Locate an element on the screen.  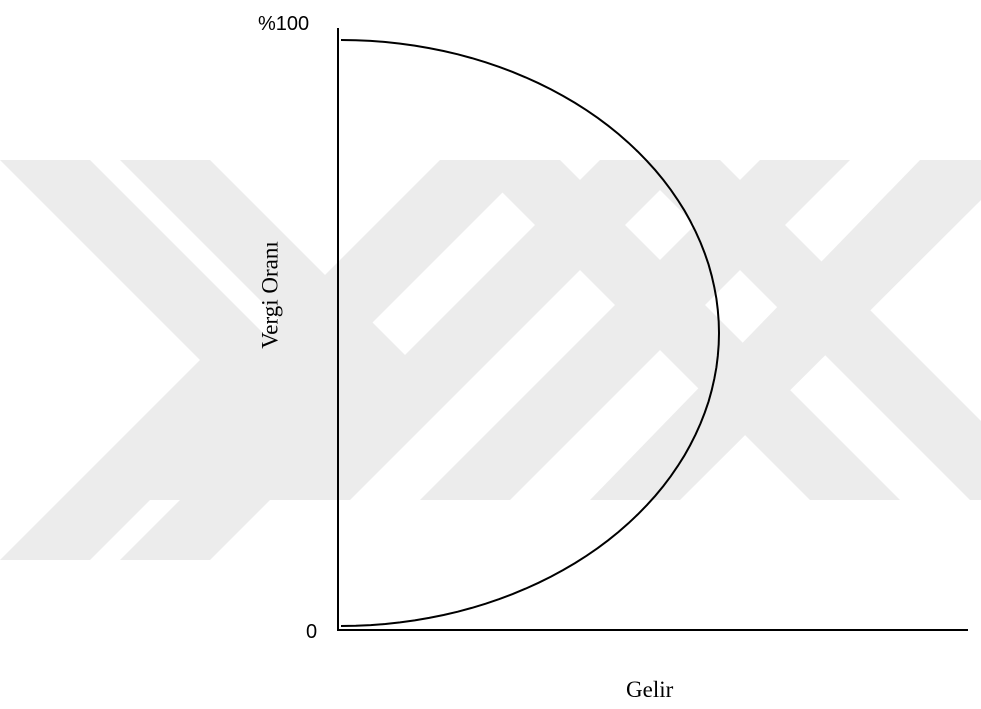
y-tick-label-top: %100 is located at coordinates (284, 24).